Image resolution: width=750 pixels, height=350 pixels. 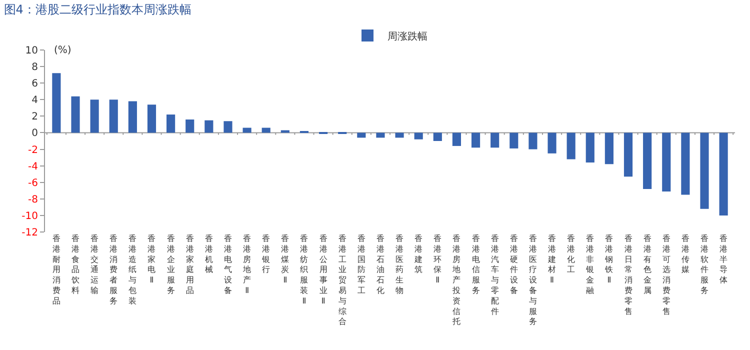 I want to click on y-tick-label: -10, so click(x=30, y=216).